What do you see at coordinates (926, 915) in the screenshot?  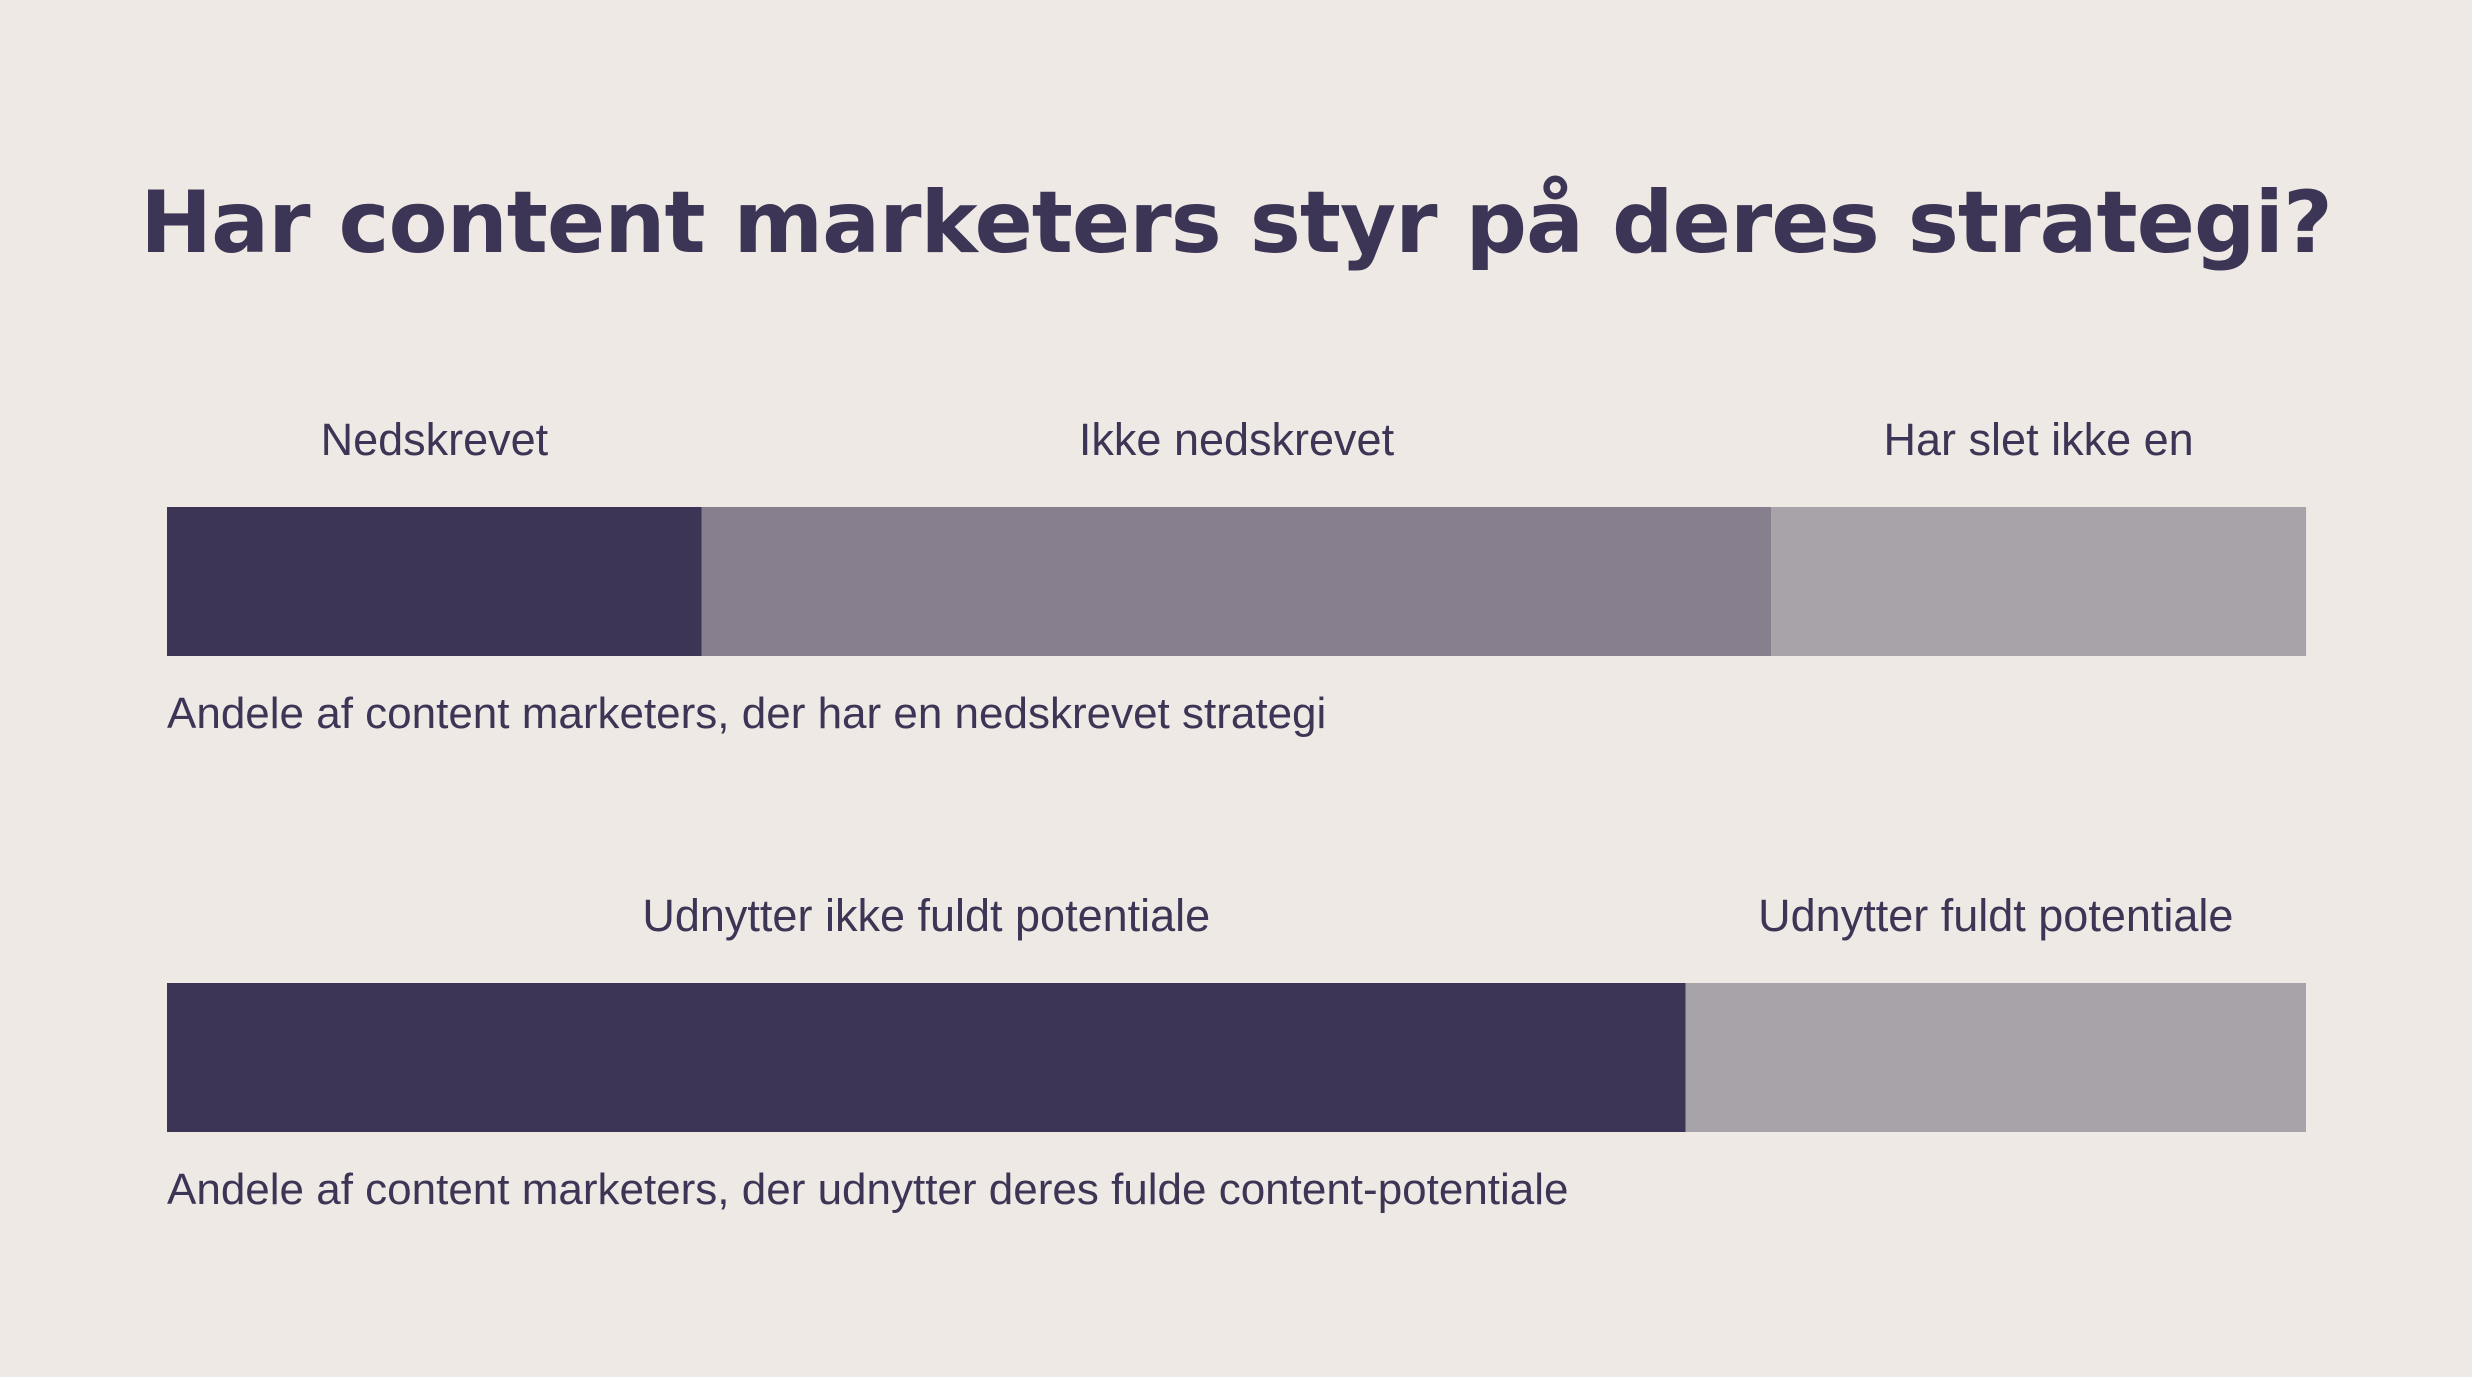 I see `segment-label: Udnytter ikke fuldt potentiale` at bounding box center [926, 915].